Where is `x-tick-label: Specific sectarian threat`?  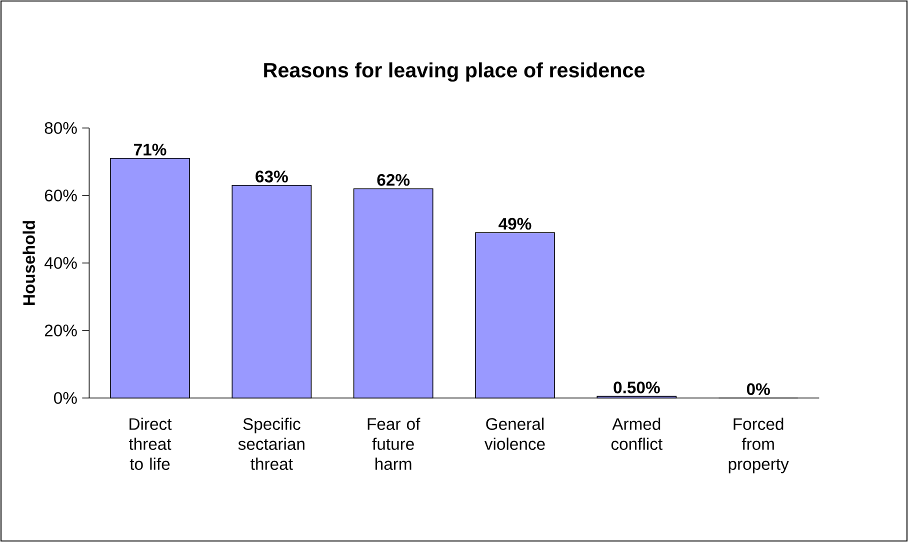
x-tick-label: Specific sectarian threat is located at coordinates (271, 444).